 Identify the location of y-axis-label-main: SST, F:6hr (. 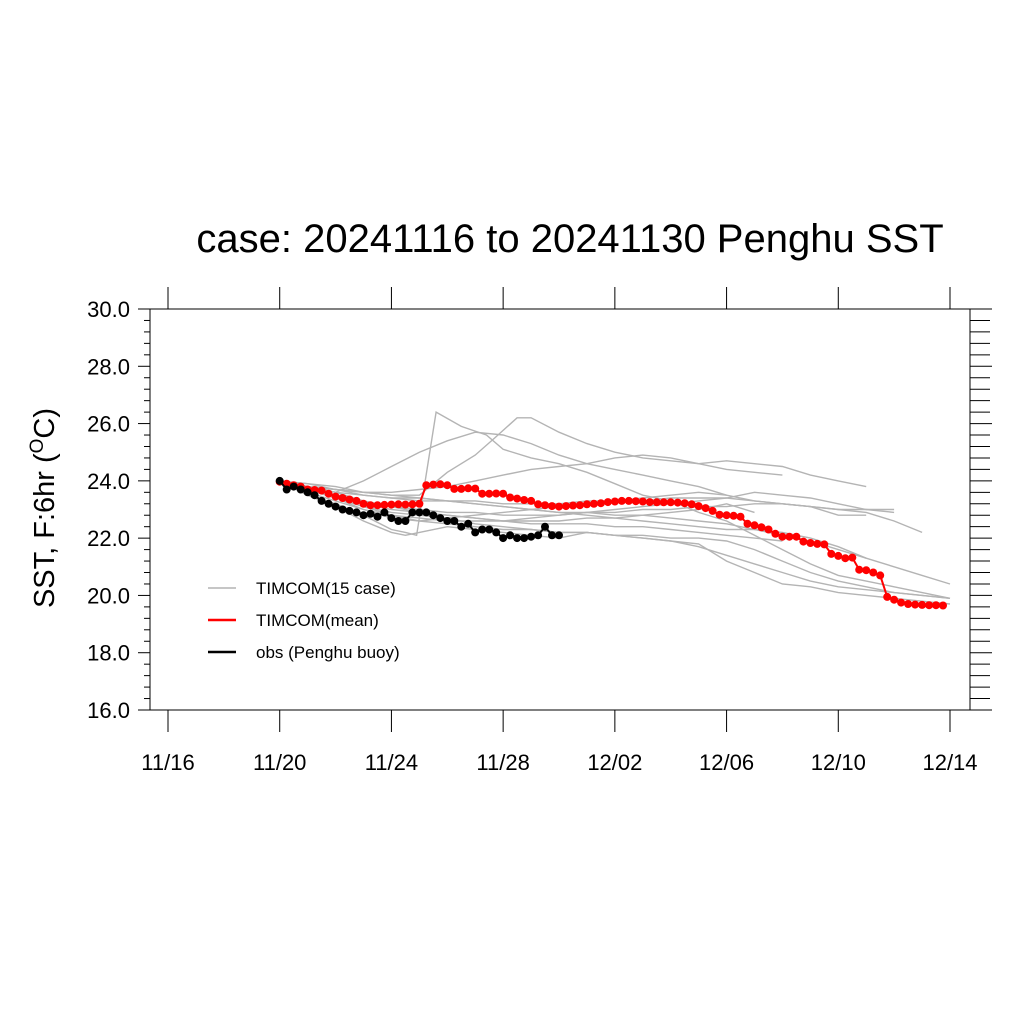
(45, 530).